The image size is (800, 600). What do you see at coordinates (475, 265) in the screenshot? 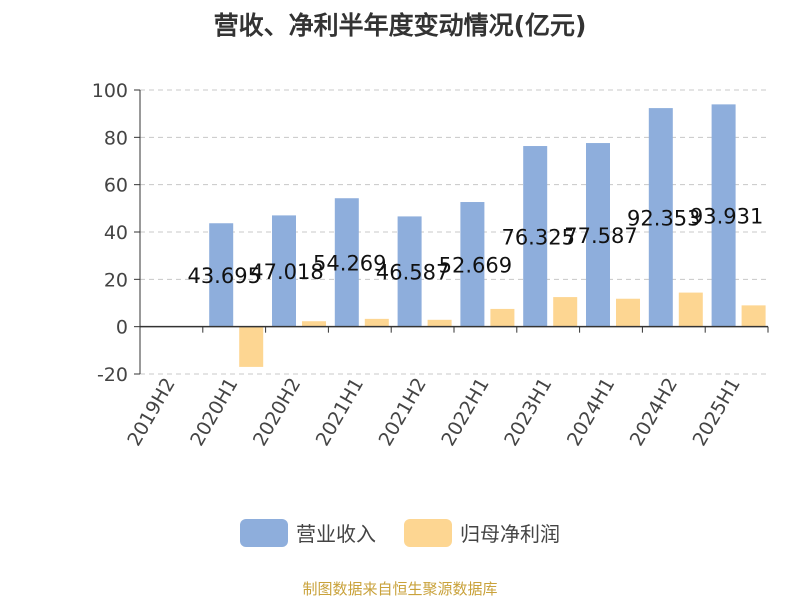
I see `data-label-revenue: 52.669` at bounding box center [475, 265].